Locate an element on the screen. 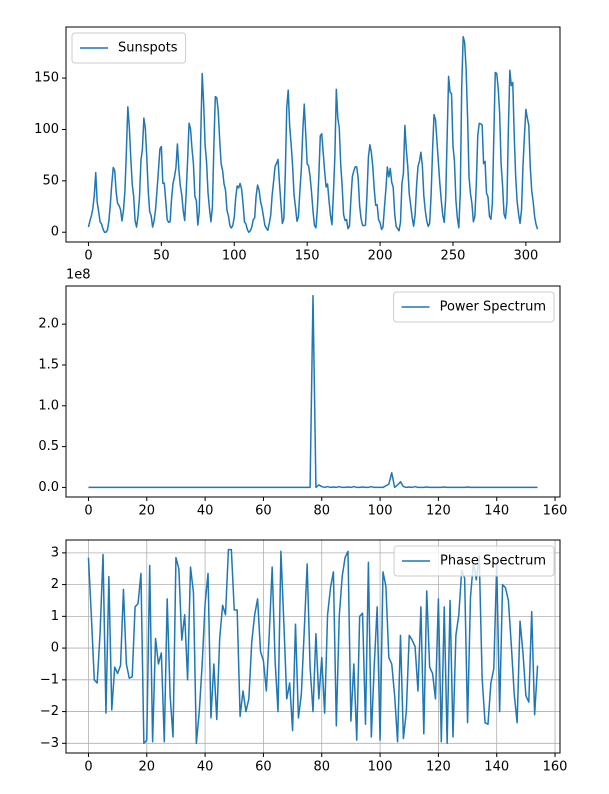  y-tick-label: −2 is located at coordinates (49, 711).